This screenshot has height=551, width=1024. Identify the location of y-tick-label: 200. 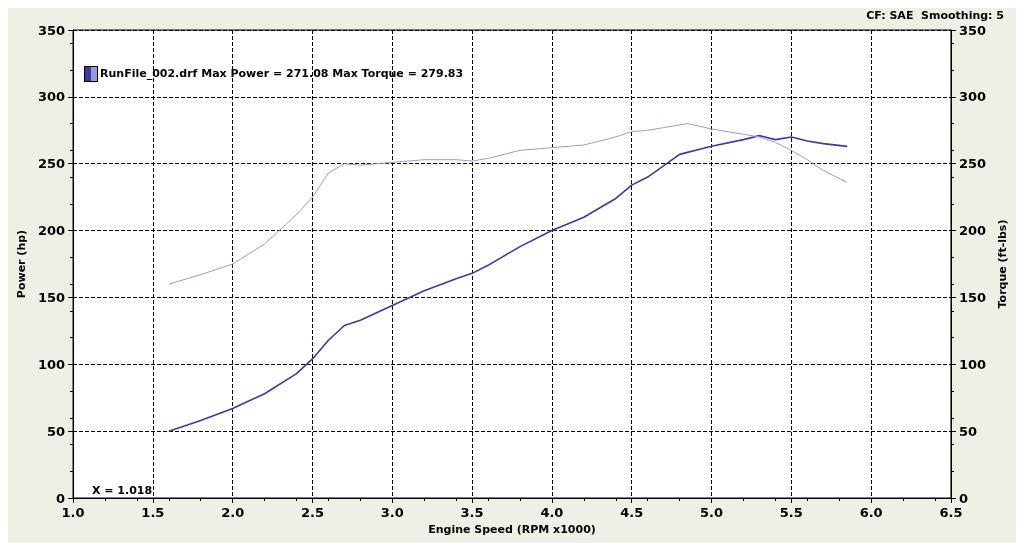
(51, 231).